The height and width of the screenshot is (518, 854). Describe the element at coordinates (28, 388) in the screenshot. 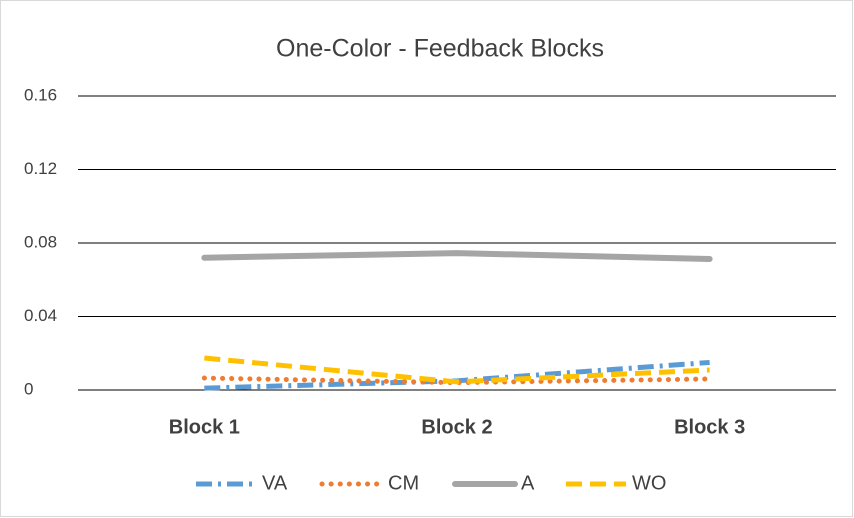

I see `y-tick-label: 0` at that location.